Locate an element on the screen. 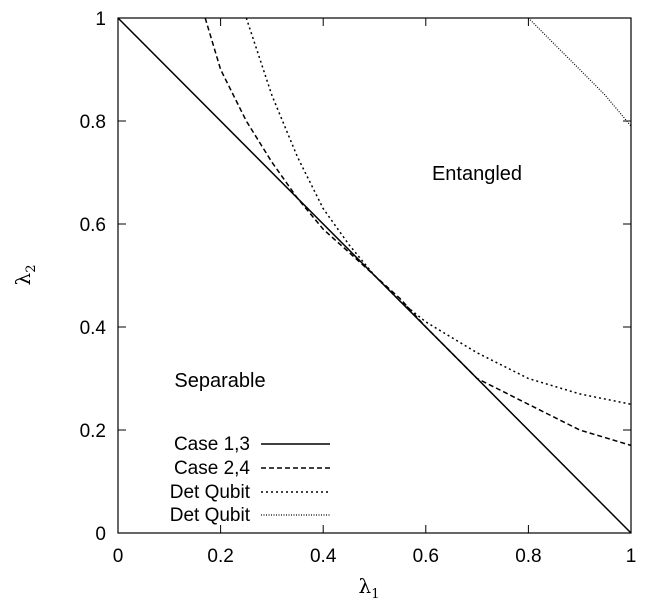 This screenshot has height=601, width=647. x-tick-label: 1 is located at coordinates (631, 556).